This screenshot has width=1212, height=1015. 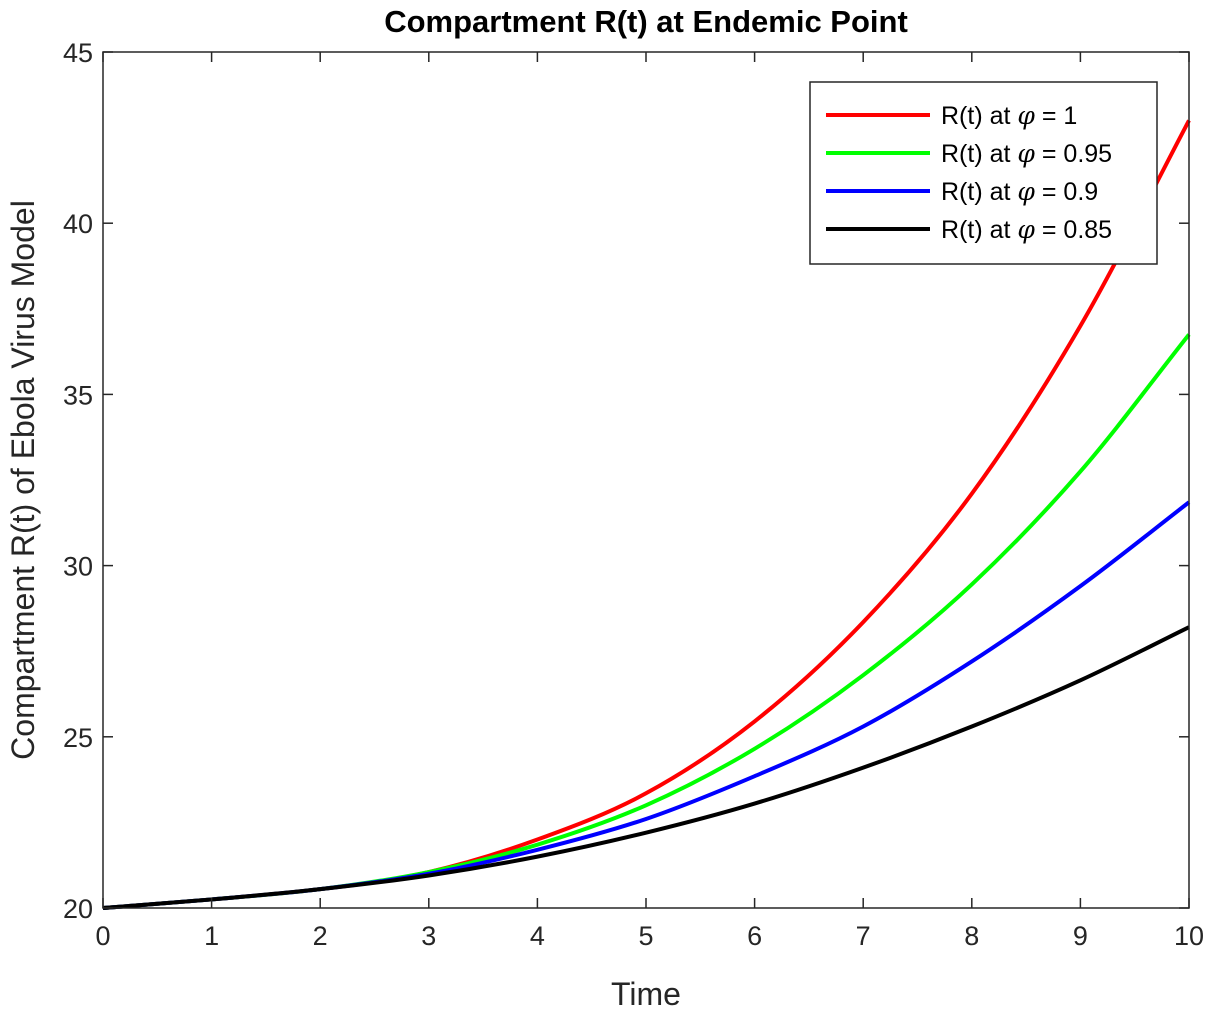 I want to click on x-tick-label: 3, so click(x=428, y=936).